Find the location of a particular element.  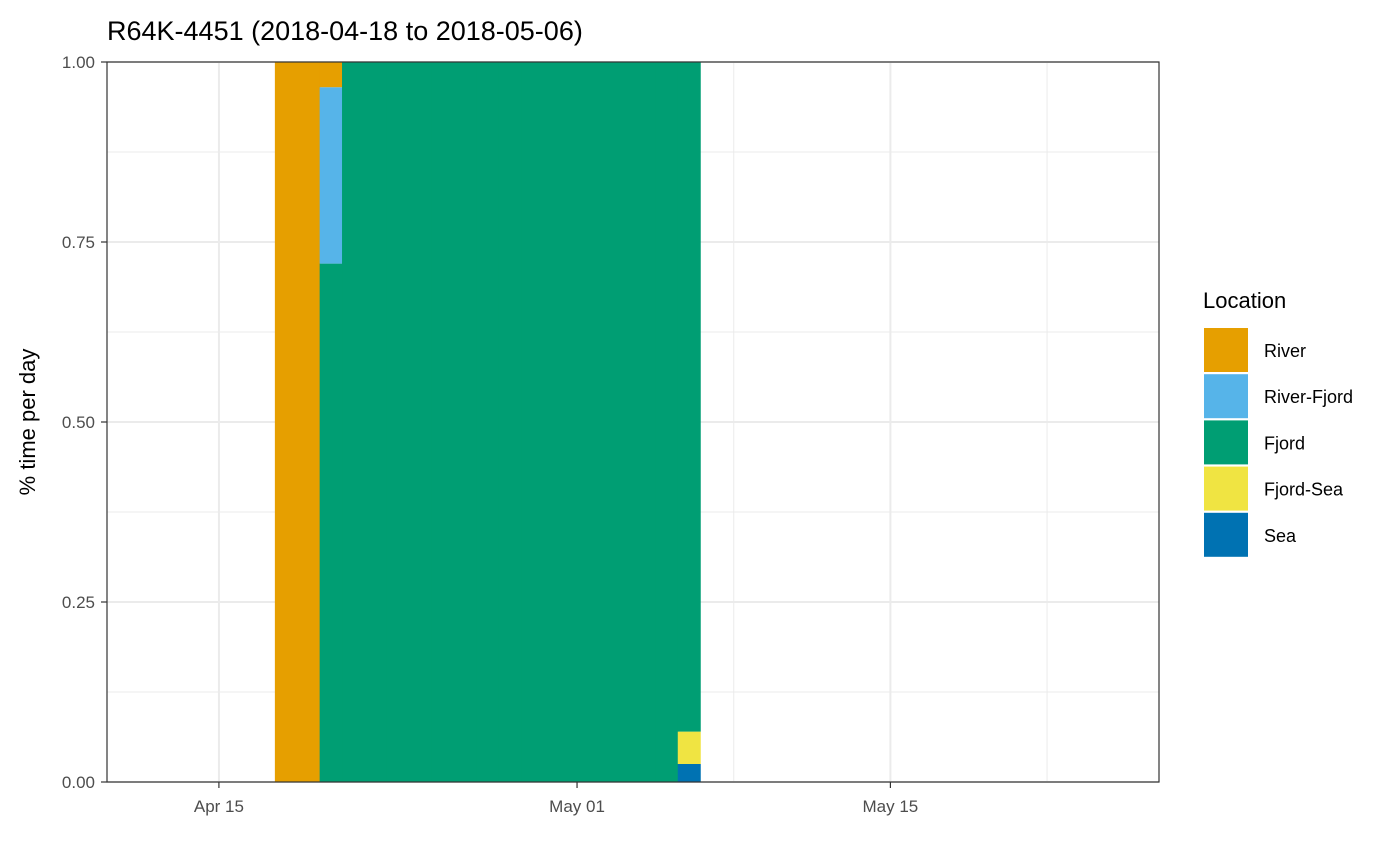

legend-key-sea is located at coordinates (1226, 534).